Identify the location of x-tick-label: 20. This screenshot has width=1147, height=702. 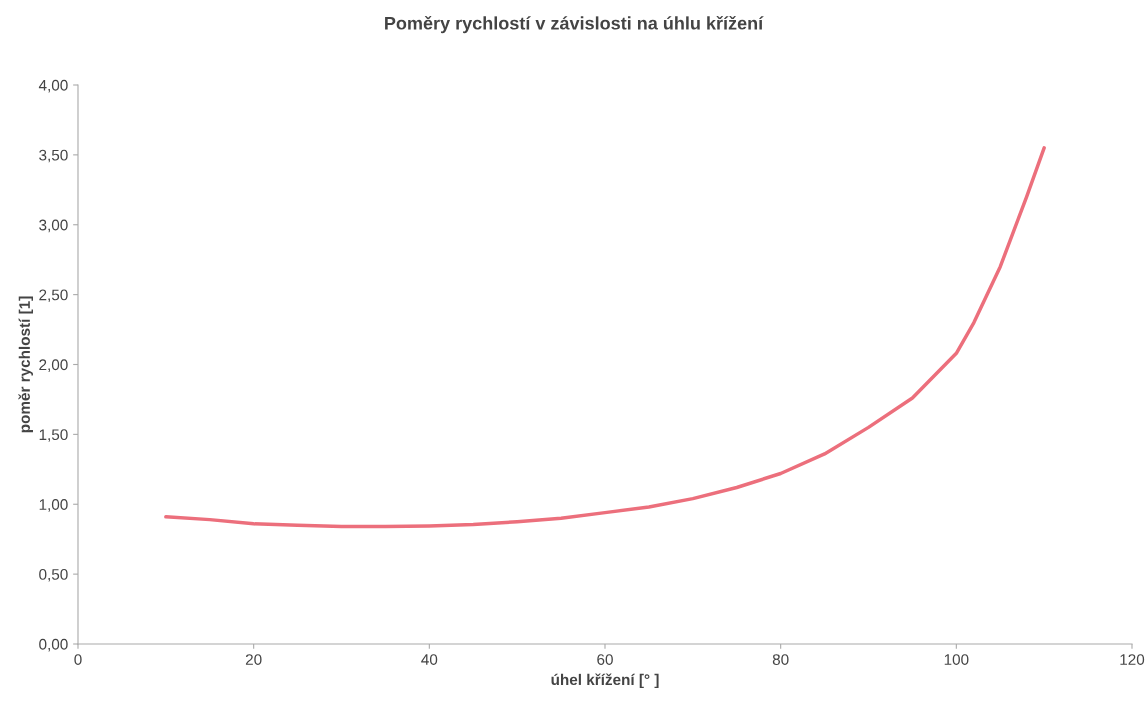
(253, 659).